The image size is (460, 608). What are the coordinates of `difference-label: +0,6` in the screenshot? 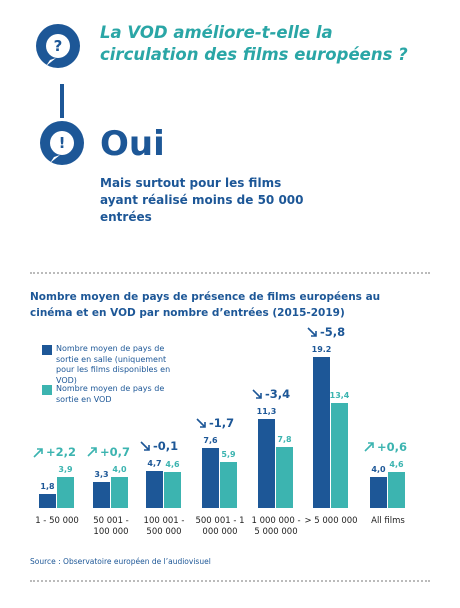 It's located at (392, 446).